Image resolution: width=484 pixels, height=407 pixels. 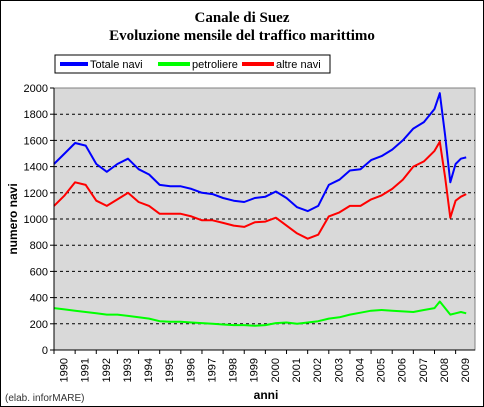 What do you see at coordinates (170, 370) in the screenshot?
I see `x-tick-label: 1995` at bounding box center [170, 370].